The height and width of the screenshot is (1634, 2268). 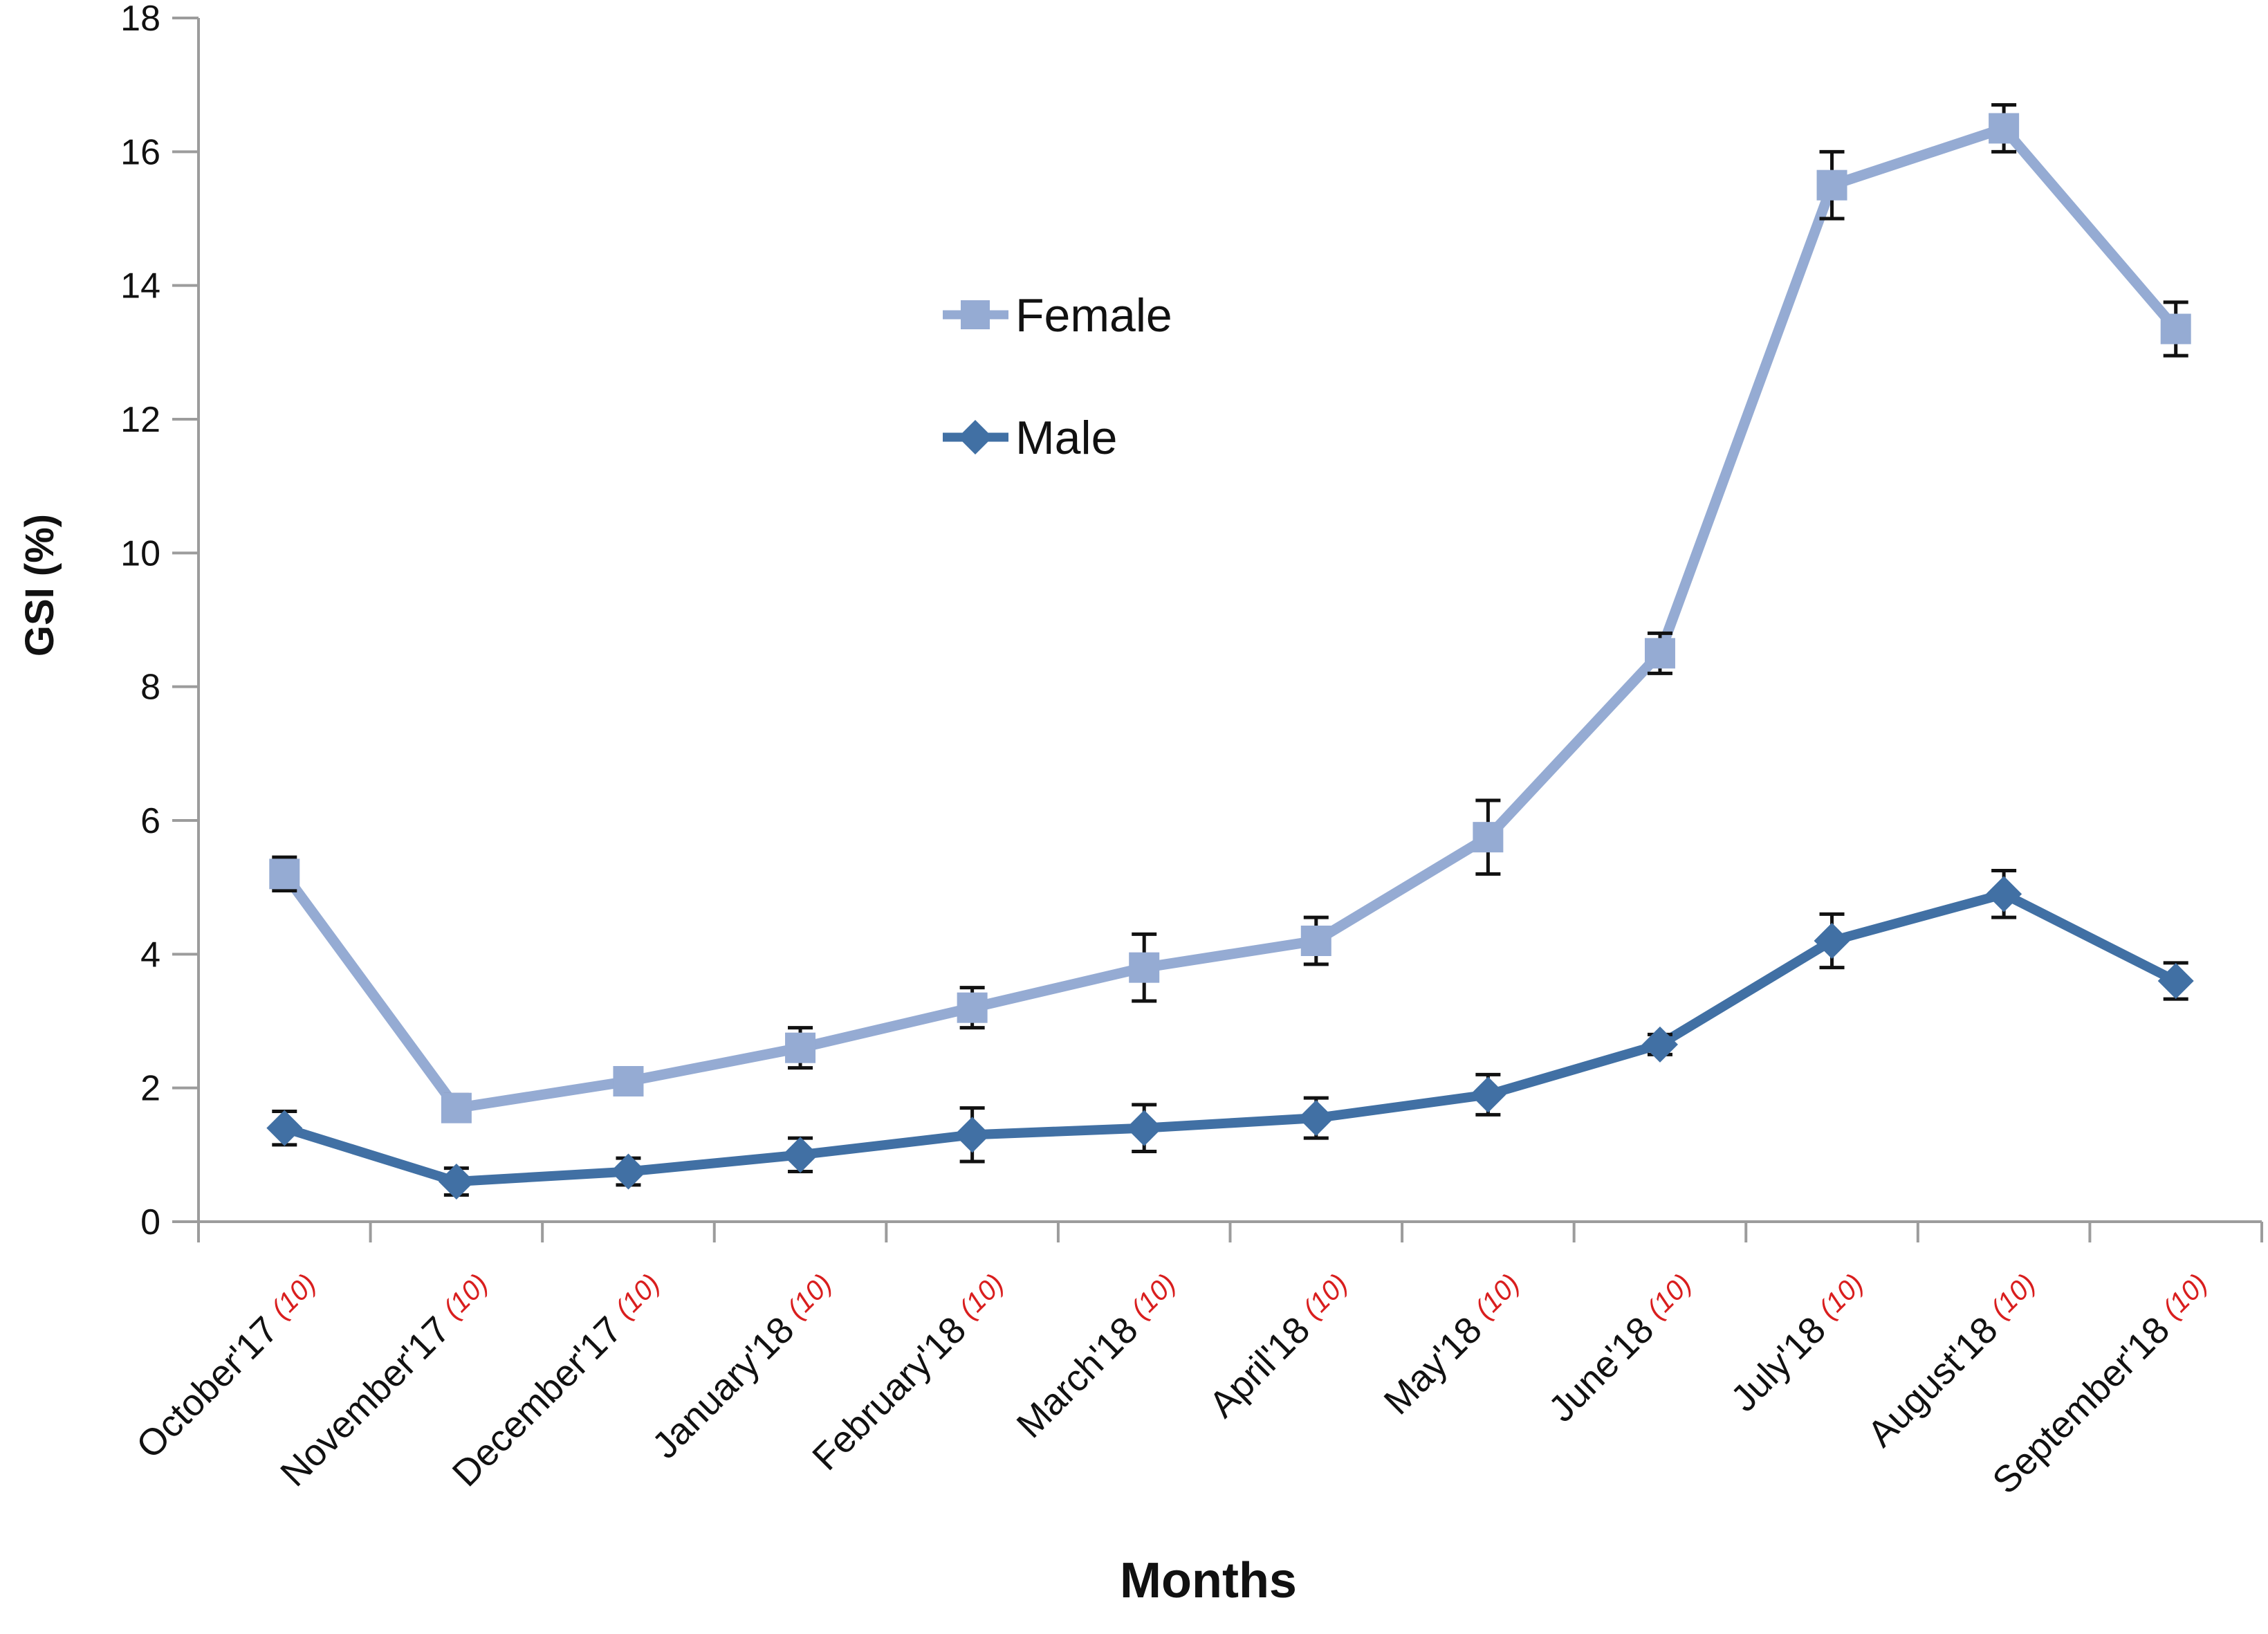 What do you see at coordinates (1799, 1343) in the screenshot?
I see `x-axis-month-label: July'18 (10)` at bounding box center [1799, 1343].